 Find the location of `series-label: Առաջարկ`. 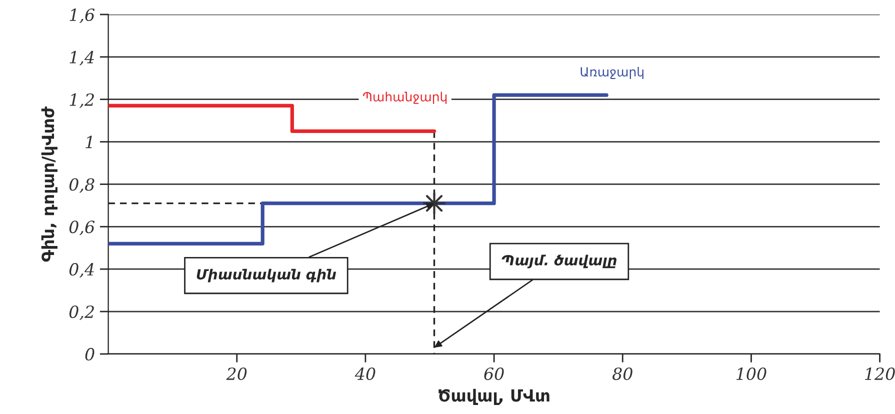

series-label: Առաջարկ is located at coordinates (612, 72).